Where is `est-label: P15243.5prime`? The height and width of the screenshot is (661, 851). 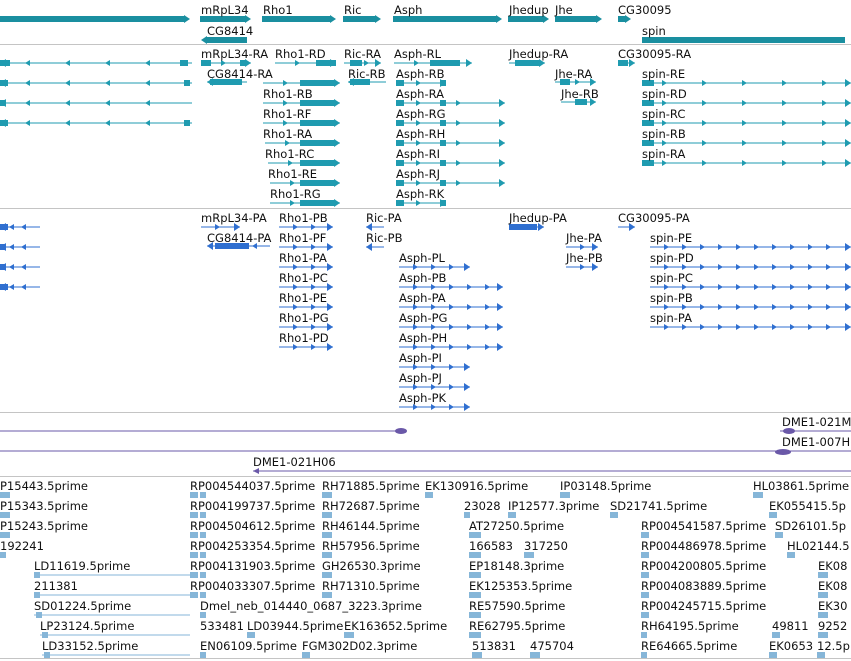
est-label: P15243.5prime is located at coordinates (44, 526).